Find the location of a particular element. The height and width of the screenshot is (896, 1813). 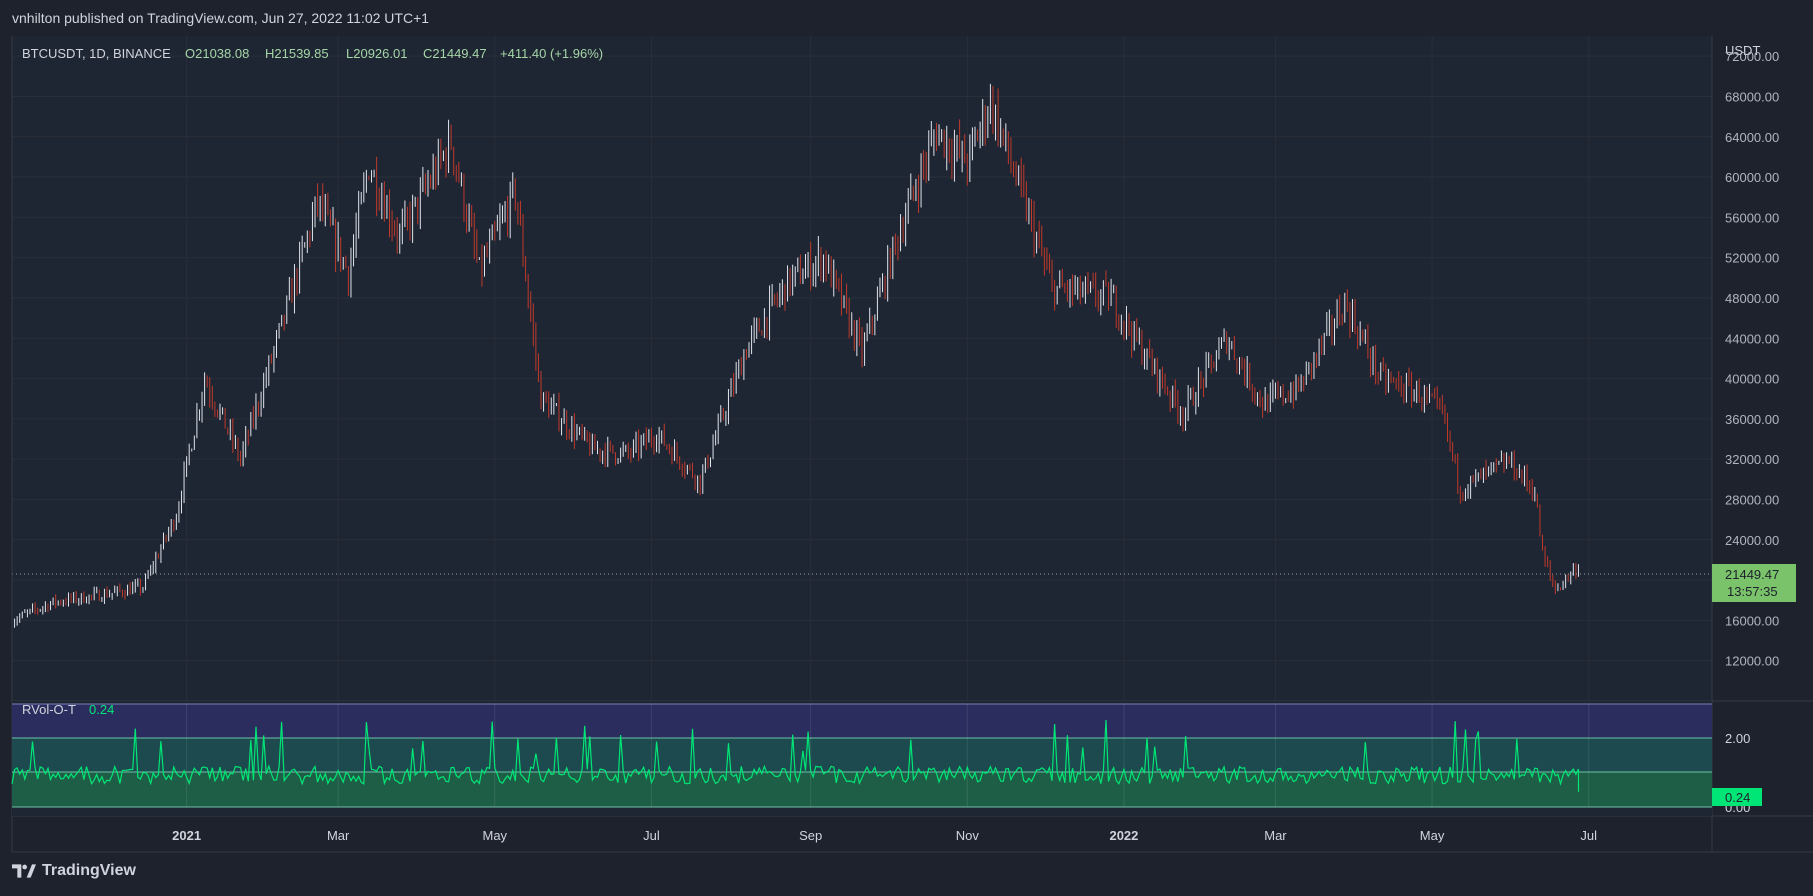

legend-close: C21449.47 is located at coordinates (455, 53).